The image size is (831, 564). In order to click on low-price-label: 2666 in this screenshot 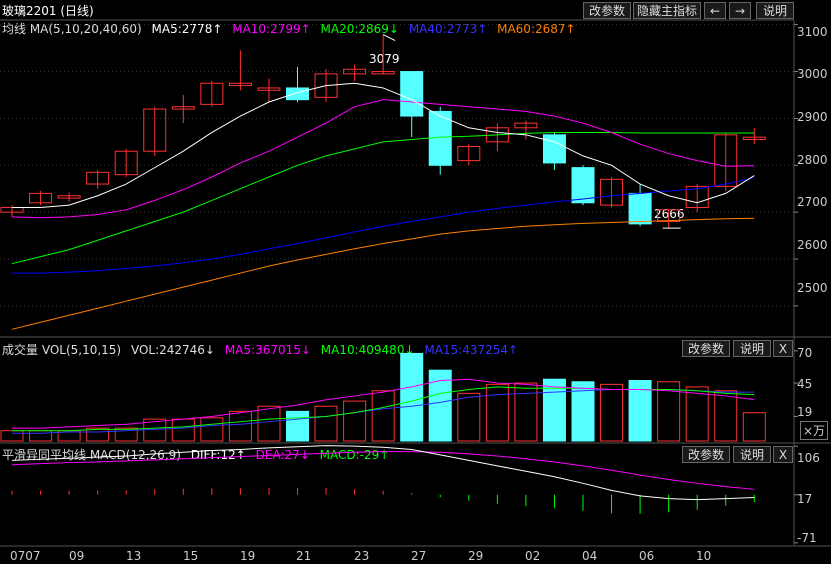, I will do `click(669, 214)`.